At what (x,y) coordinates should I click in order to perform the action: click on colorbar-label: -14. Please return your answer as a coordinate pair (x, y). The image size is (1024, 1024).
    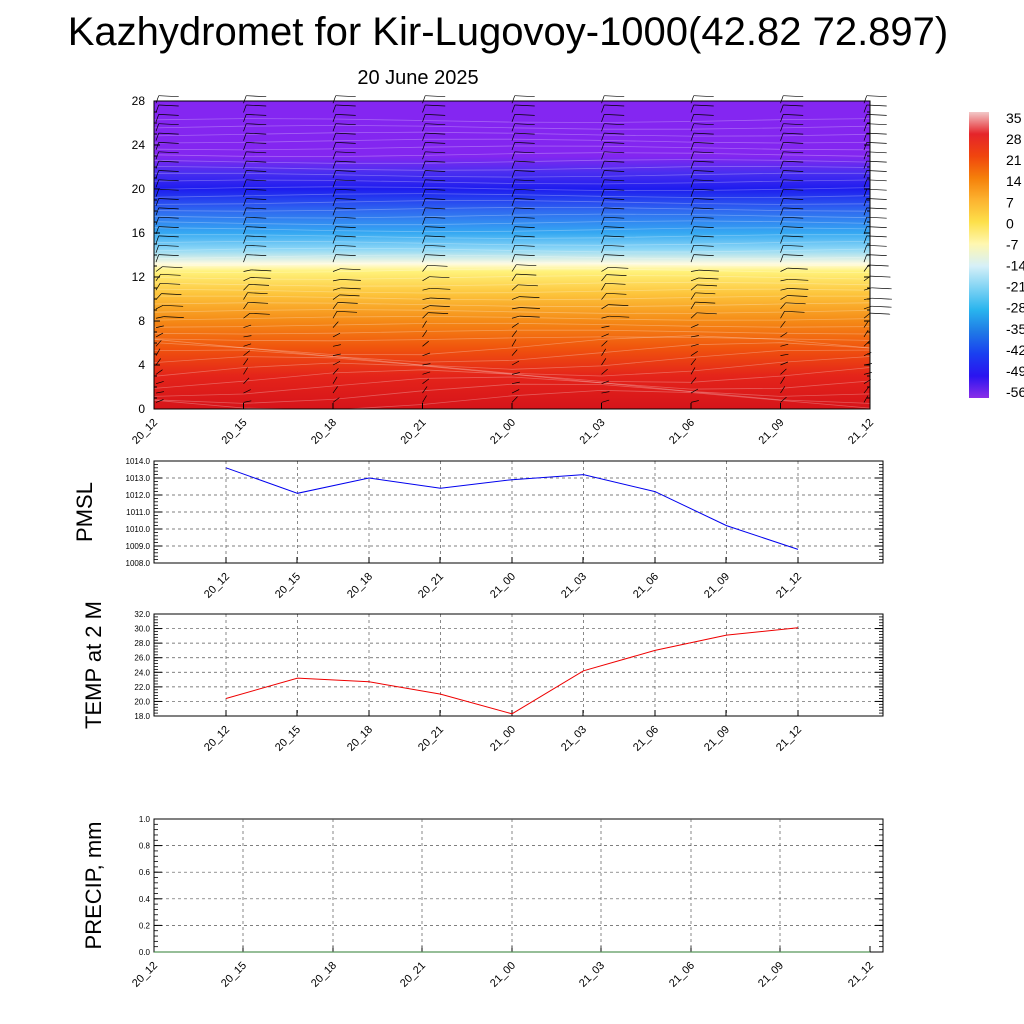
    Looking at the image, I should click on (1015, 266).